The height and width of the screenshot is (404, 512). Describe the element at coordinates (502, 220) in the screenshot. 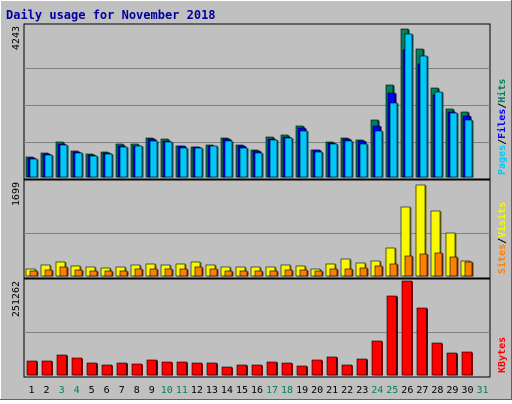

I see `legend-item: Visits` at that location.